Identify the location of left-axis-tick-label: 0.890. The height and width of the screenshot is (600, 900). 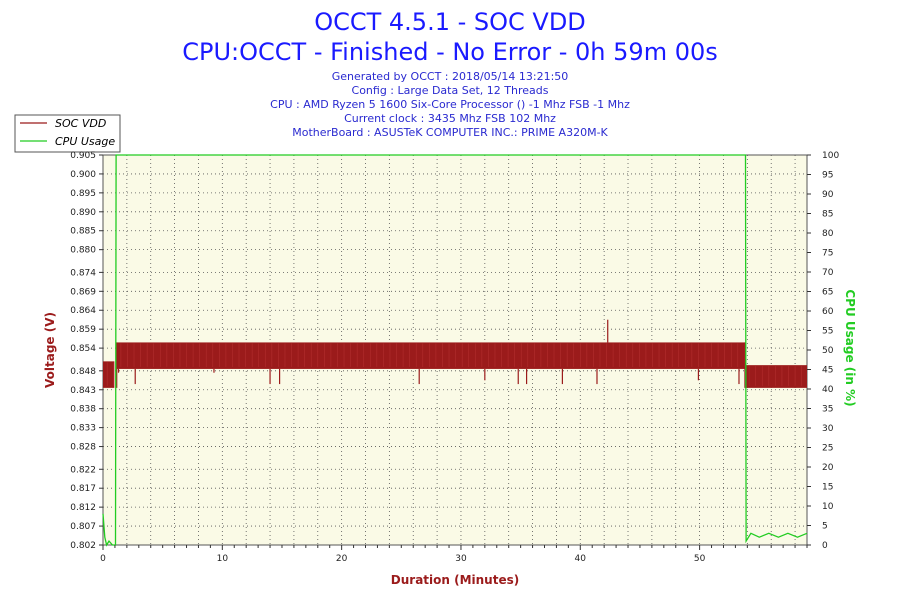
(83, 213).